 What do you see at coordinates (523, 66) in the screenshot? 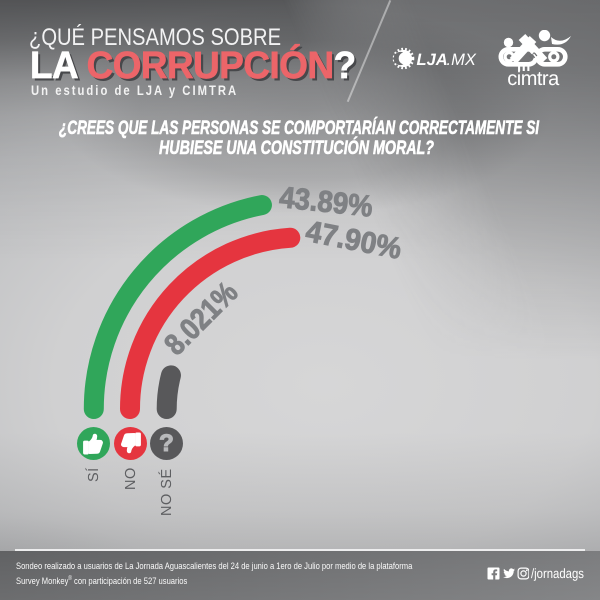
I see `svg-text: m` at bounding box center [523, 66].